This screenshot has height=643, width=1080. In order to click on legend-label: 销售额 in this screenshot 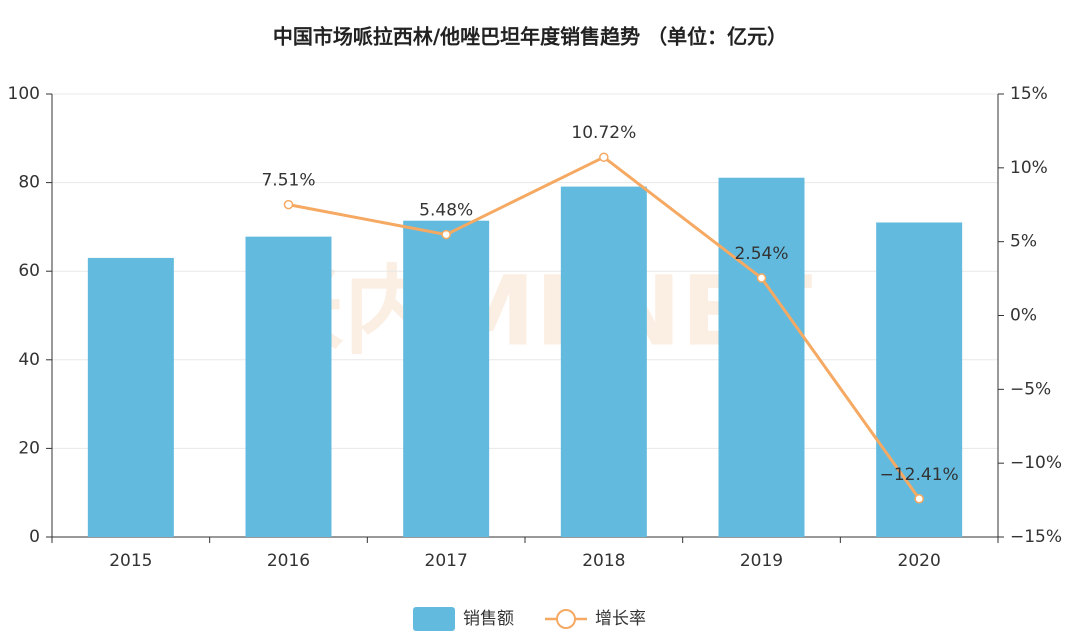, I will do `click(488, 619)`.